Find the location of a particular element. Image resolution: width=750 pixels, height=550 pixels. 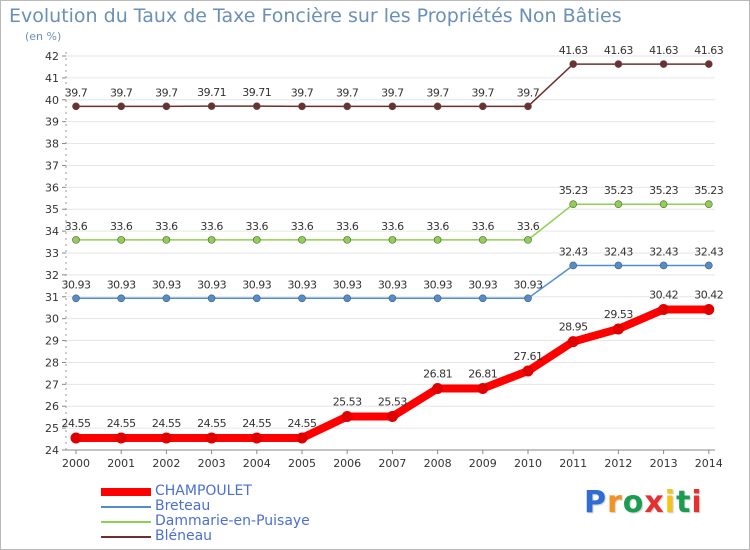

data-label-breteau-2004: 30.93 is located at coordinates (256, 284).